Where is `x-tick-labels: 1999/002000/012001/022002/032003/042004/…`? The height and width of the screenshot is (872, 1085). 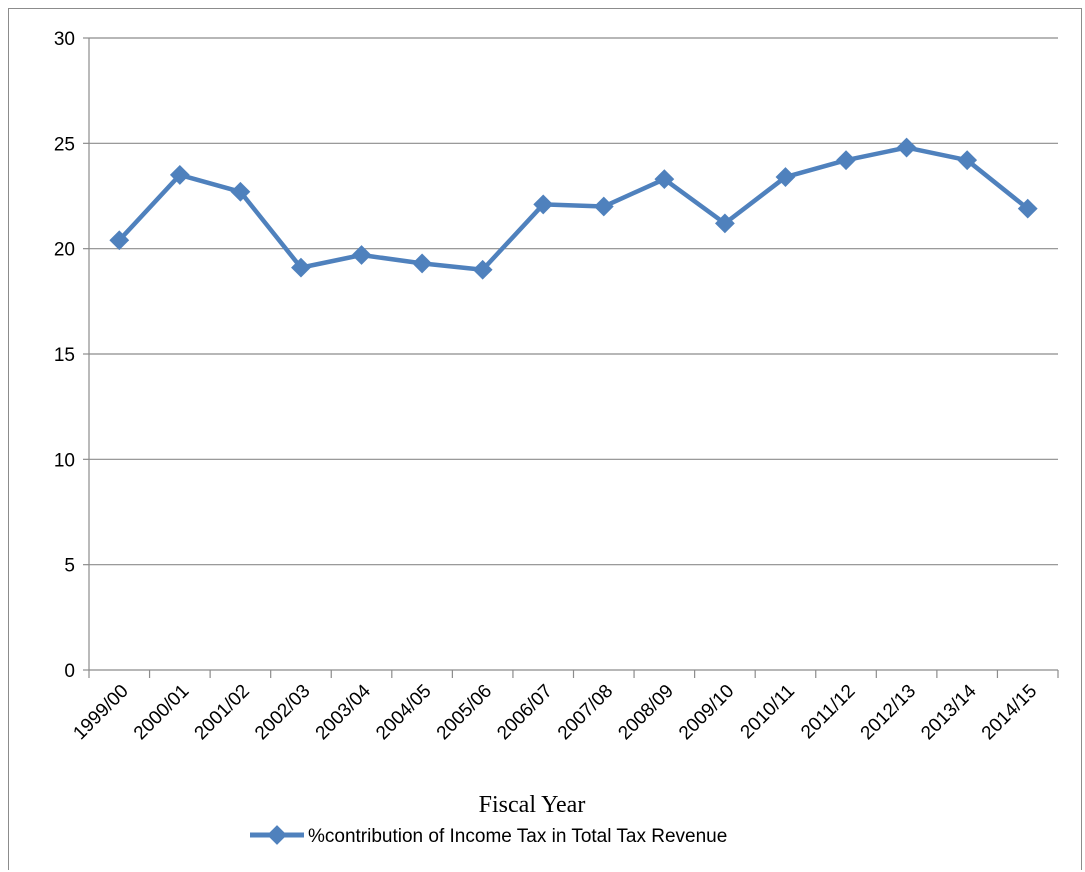 x-tick-labels: 1999/002000/012001/022002/032003/042004/… is located at coordinates (555, 712).